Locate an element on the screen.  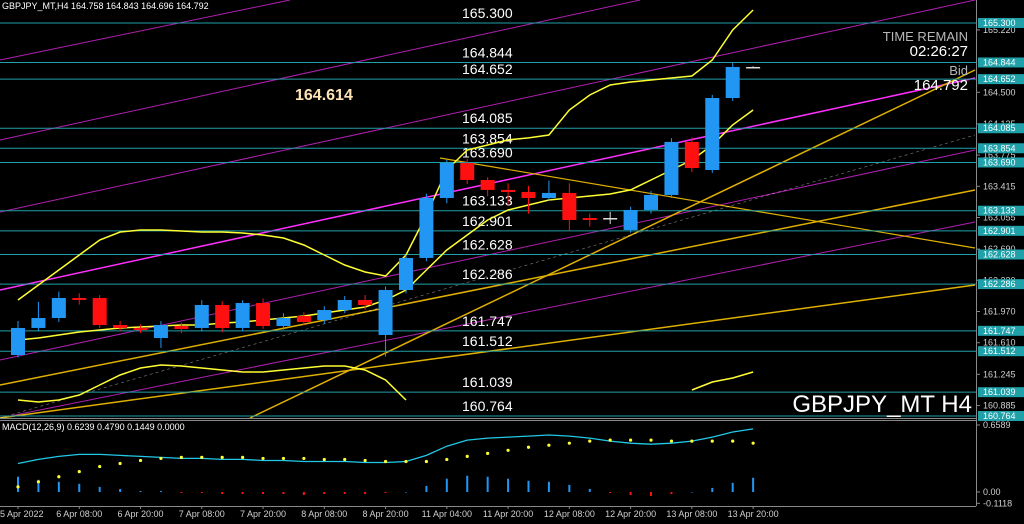
bid: 164.792 is located at coordinates (941, 85).